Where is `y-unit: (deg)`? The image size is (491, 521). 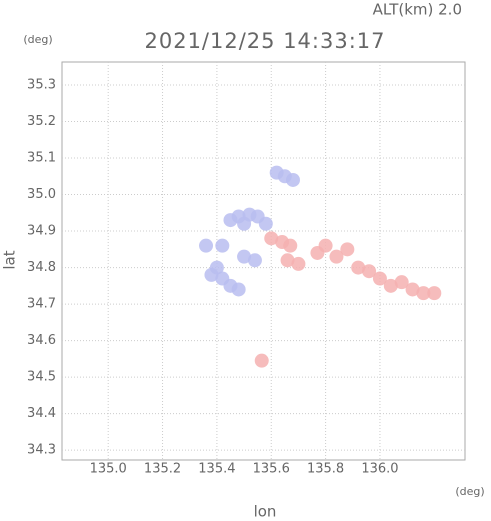
y-unit: (deg) is located at coordinates (37, 39).